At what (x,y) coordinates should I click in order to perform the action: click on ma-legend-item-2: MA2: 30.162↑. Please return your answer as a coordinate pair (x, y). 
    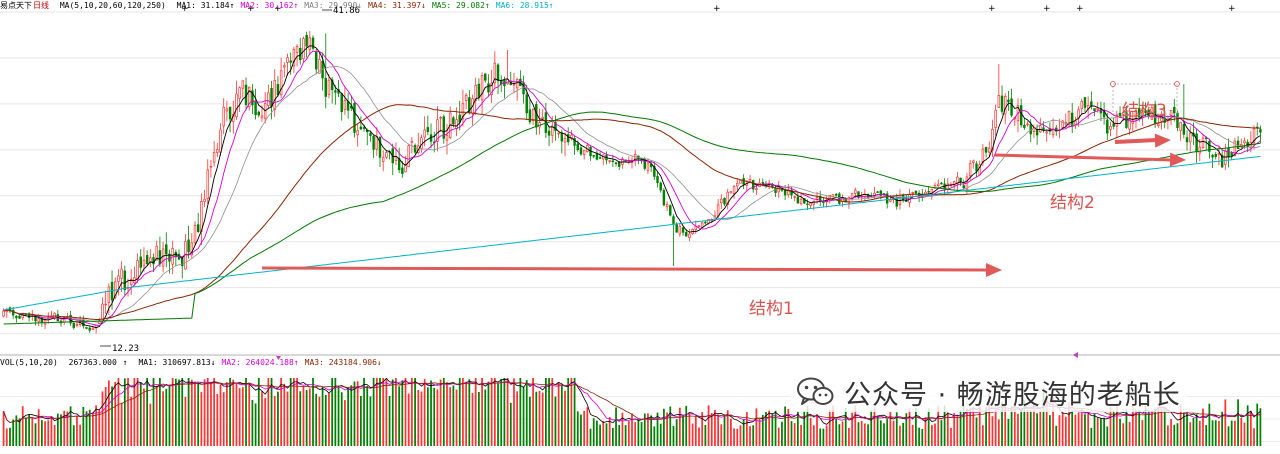
    Looking at the image, I should click on (269, 5).